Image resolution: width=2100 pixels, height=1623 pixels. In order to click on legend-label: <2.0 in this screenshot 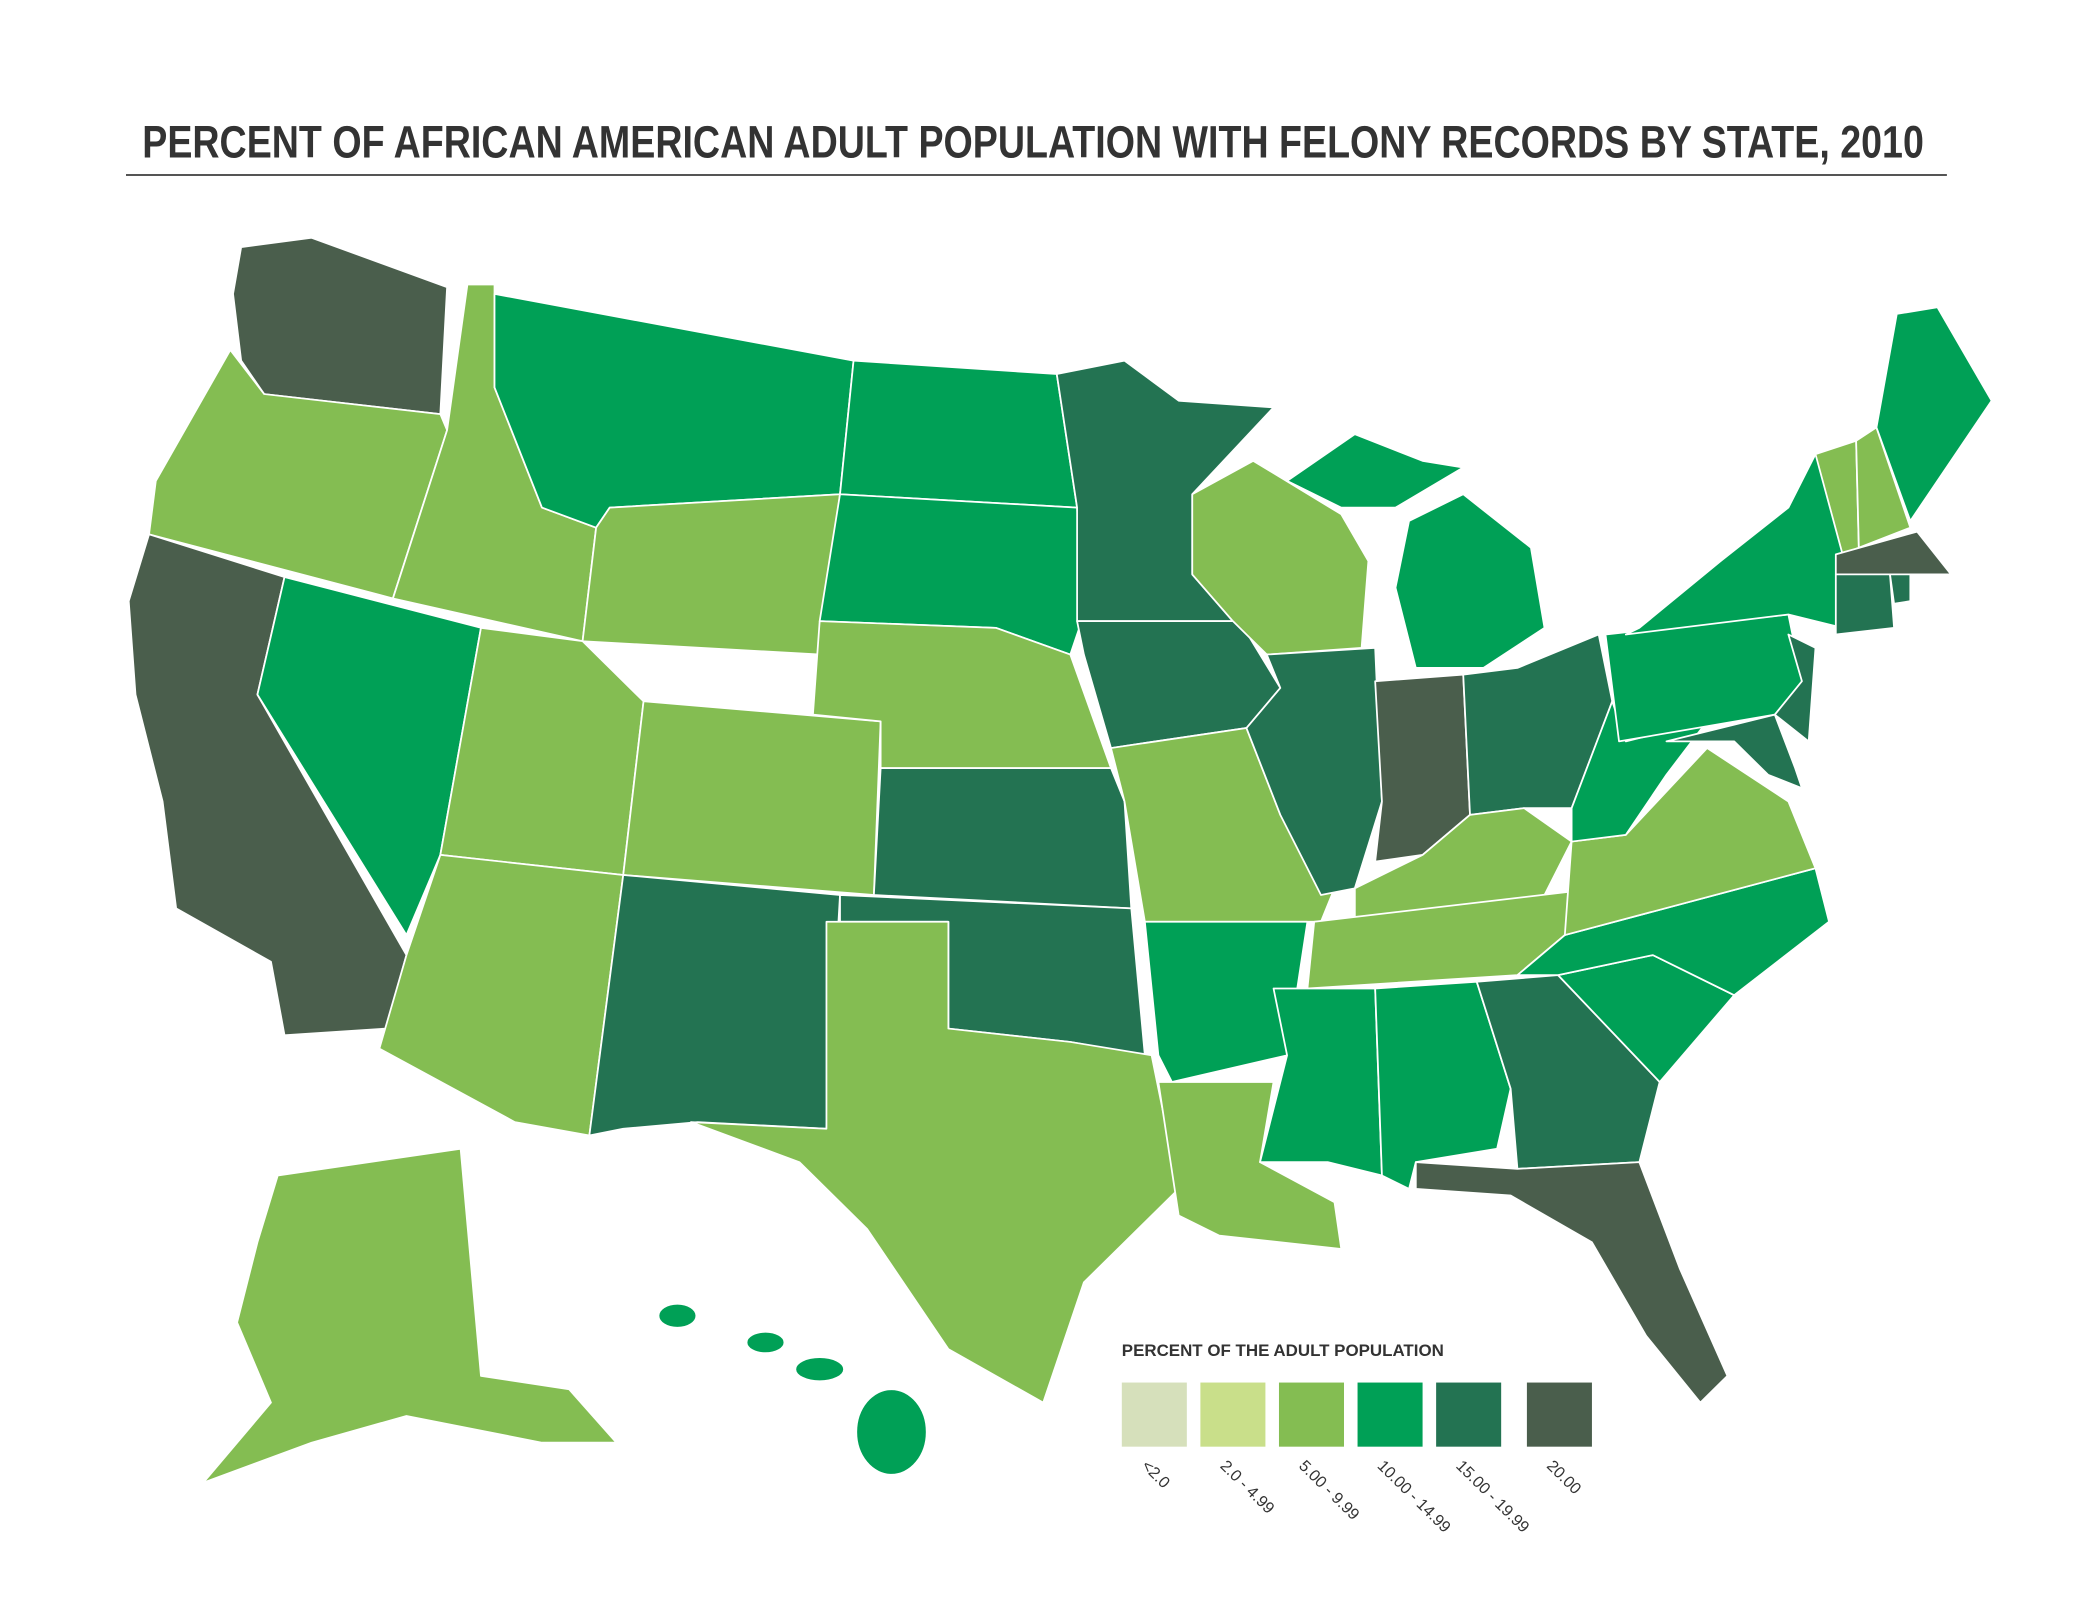, I will do `click(1156, 1474)`.